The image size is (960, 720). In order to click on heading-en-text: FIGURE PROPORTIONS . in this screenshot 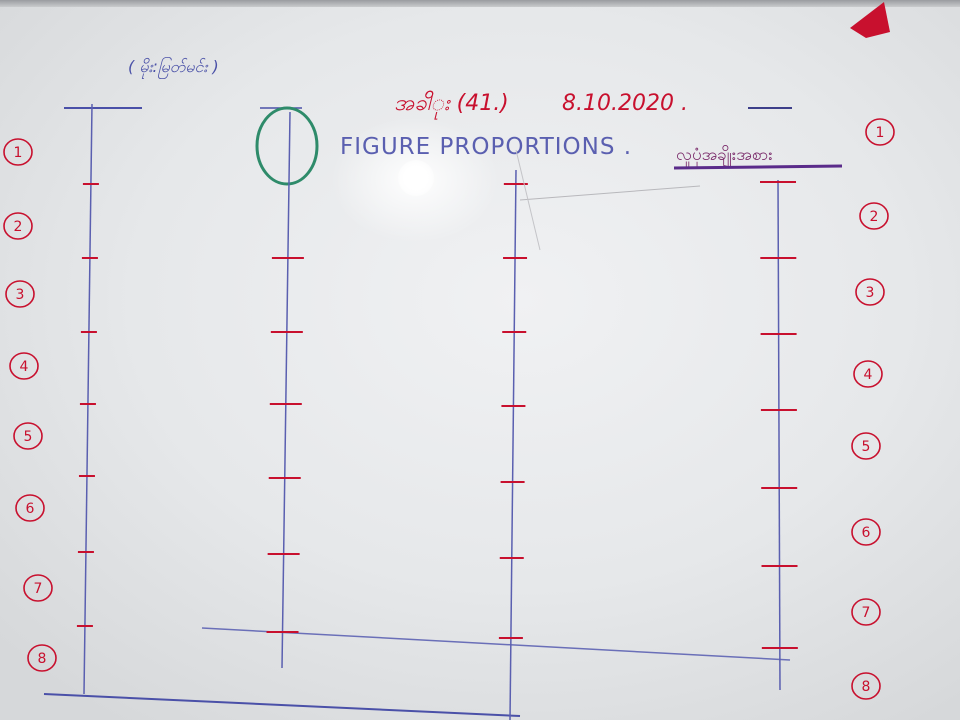, I will do `click(486, 147)`.